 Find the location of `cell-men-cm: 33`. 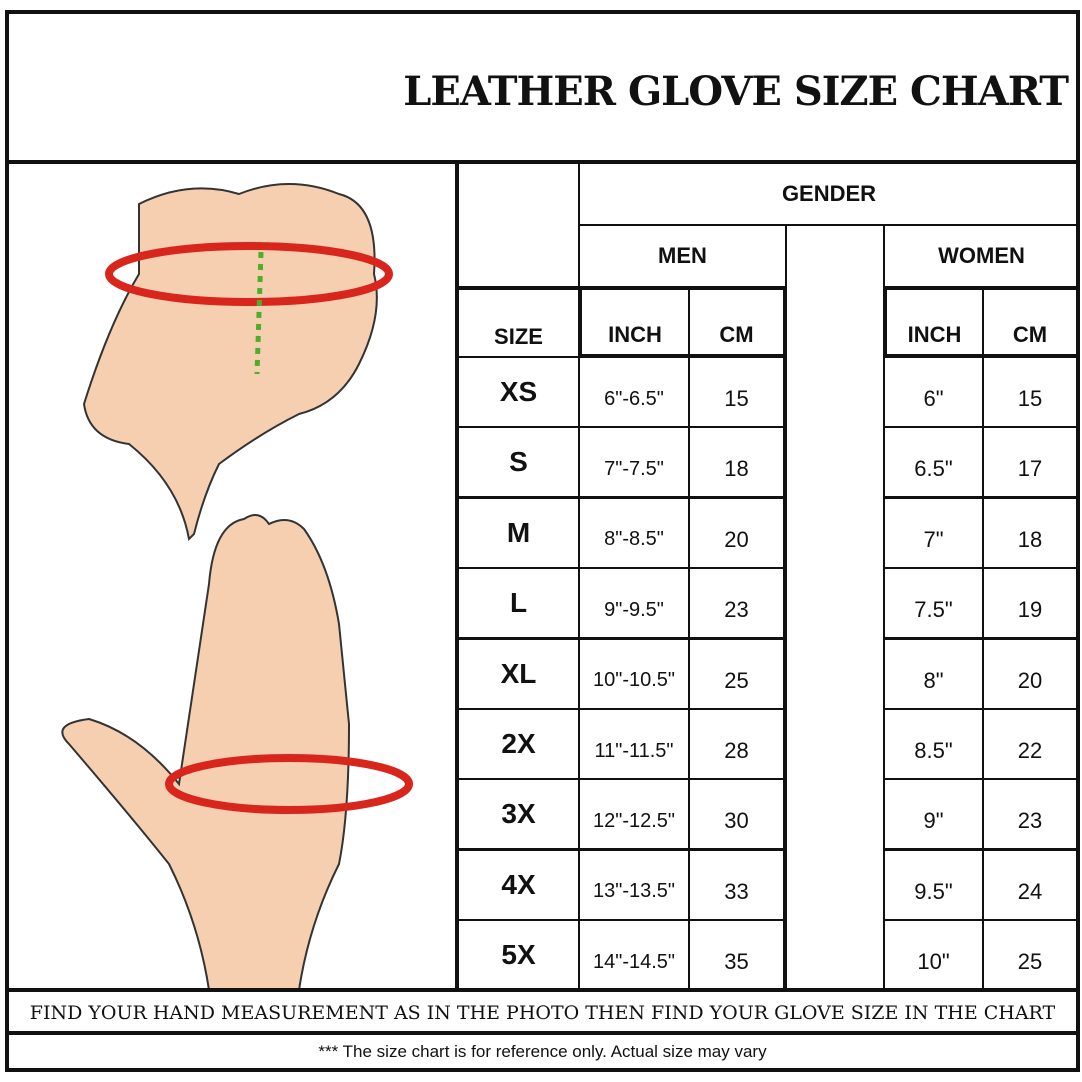

cell-men-cm: 33 is located at coordinates (737, 884).